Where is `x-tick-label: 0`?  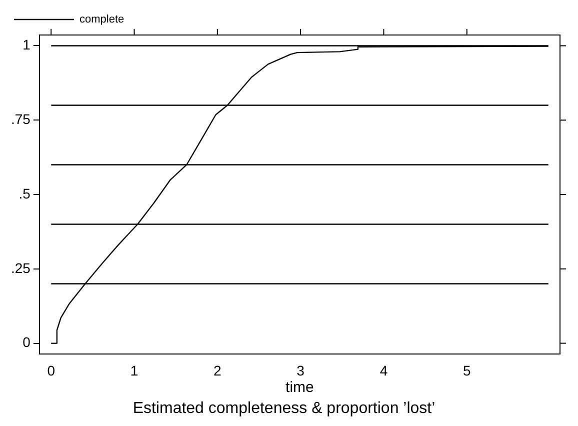 x-tick-label: 0 is located at coordinates (51, 370).